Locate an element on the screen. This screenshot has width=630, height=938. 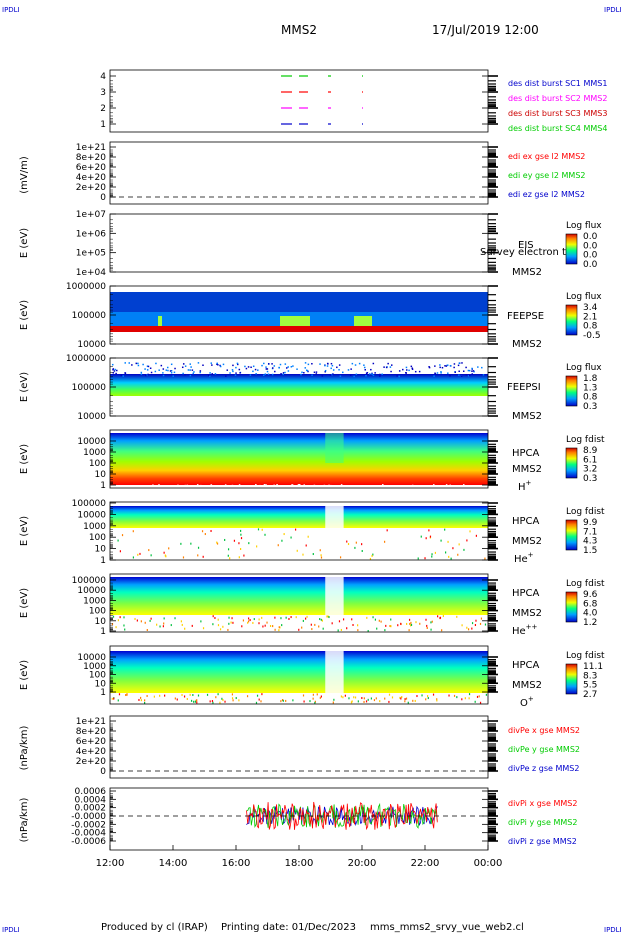
spectrogram-gap is located at coordinates (334, 672).